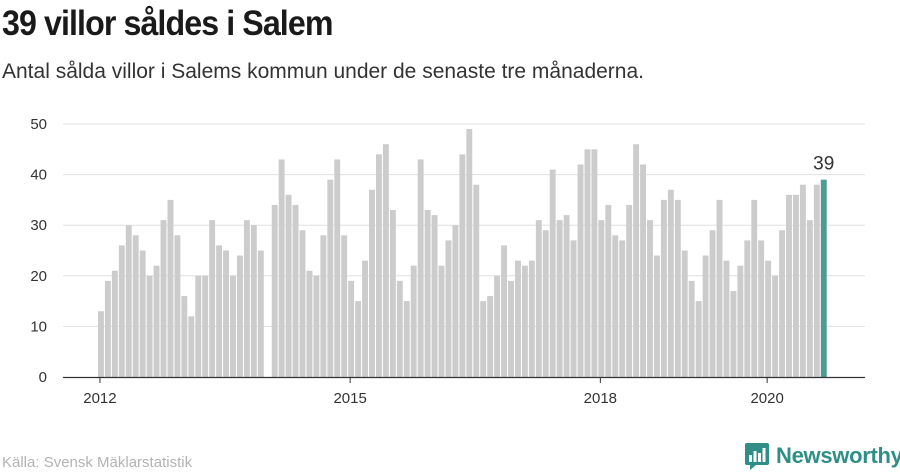  I want to click on brand-logo: Newsworthy, so click(822, 456).